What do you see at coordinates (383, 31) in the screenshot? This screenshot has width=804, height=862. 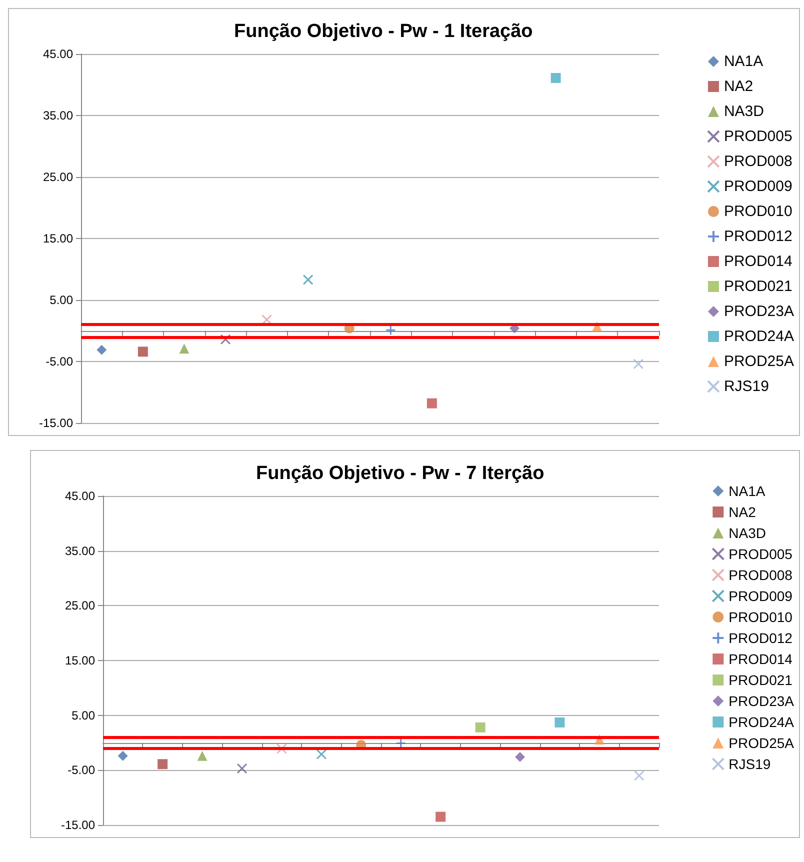 I see `chart-title: Função Objetivo - Pw - 1 Iteração` at bounding box center [383, 31].